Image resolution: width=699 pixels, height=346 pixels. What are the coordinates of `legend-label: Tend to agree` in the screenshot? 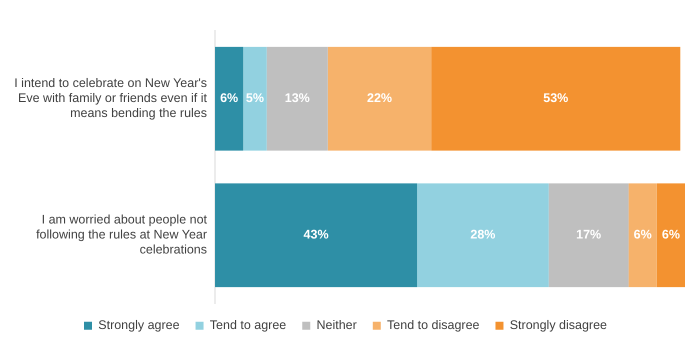 It's located at (248, 325).